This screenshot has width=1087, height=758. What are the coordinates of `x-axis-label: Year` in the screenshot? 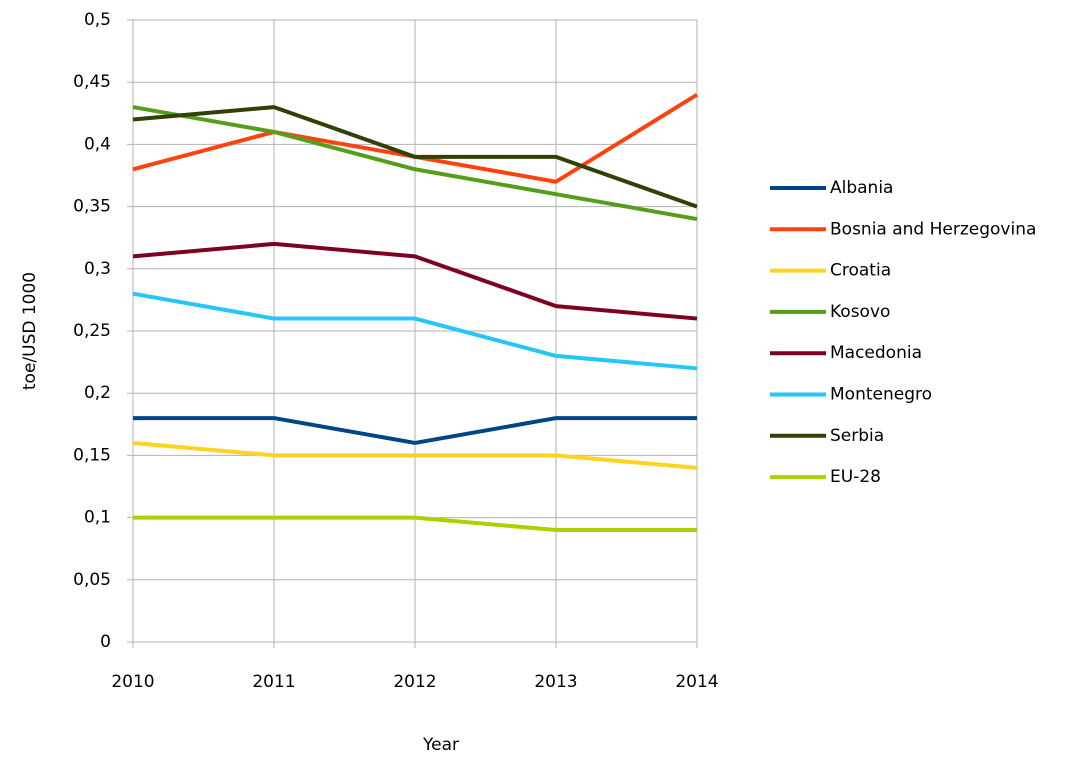 It's located at (440, 745).